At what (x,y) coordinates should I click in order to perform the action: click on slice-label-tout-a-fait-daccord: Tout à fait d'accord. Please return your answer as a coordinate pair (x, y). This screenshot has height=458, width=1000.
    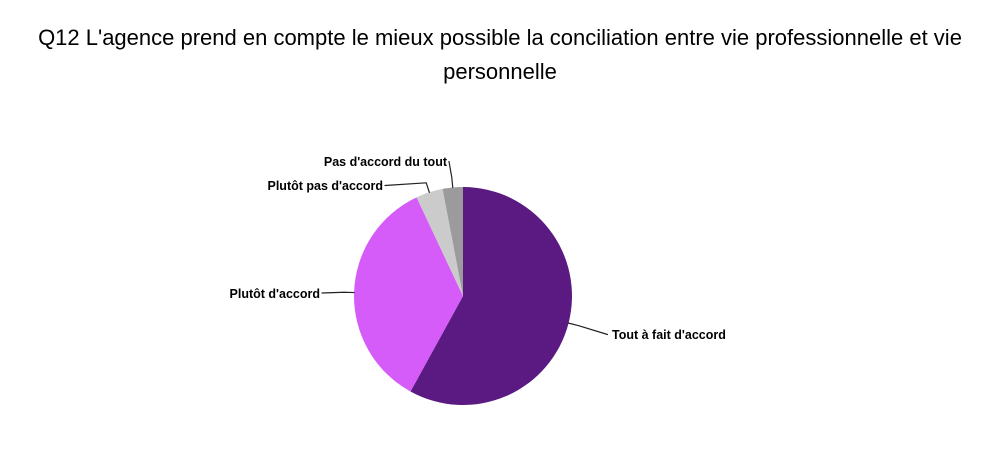
    Looking at the image, I should click on (669, 335).